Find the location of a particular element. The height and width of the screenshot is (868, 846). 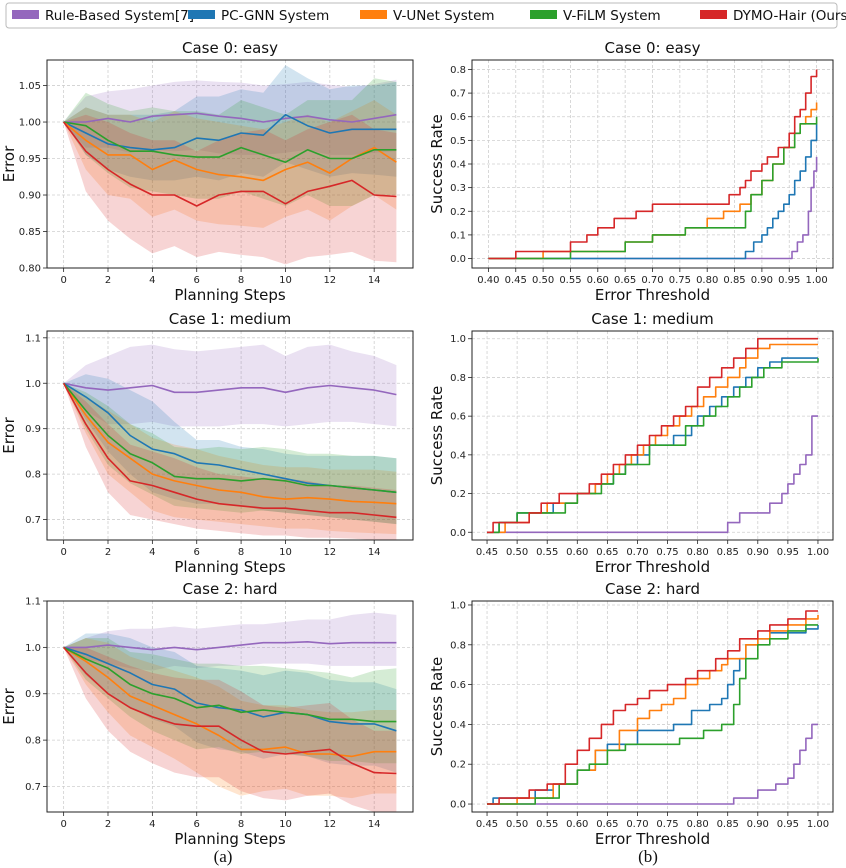

y-tick-label: 0.9 is located at coordinates (33, 694).